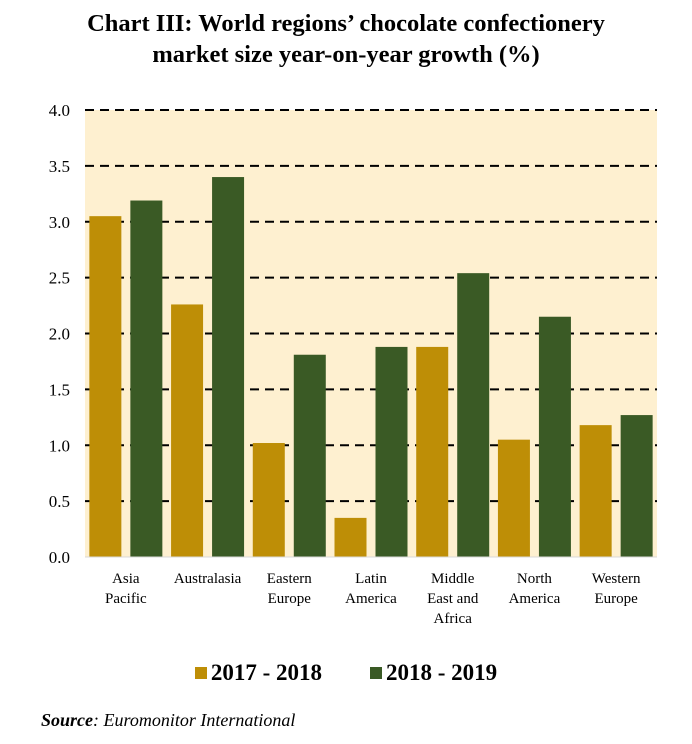  Describe the element at coordinates (59, 334) in the screenshot. I see `y-tick-label: 2.0` at that location.